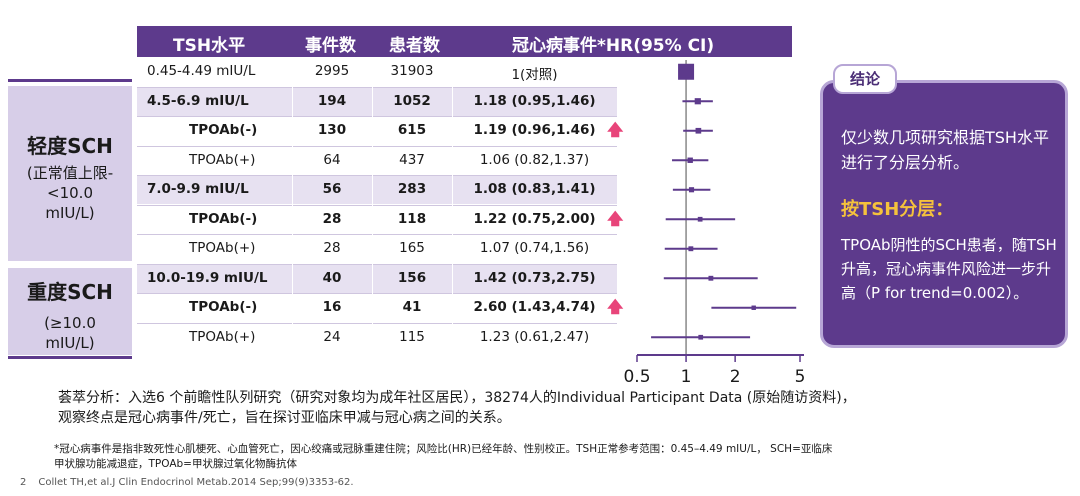 Image resolution: width=1080 pixels, height=496 pixels. Describe the element at coordinates (23, 482) in the screenshot. I see `page-number: 2` at that location.